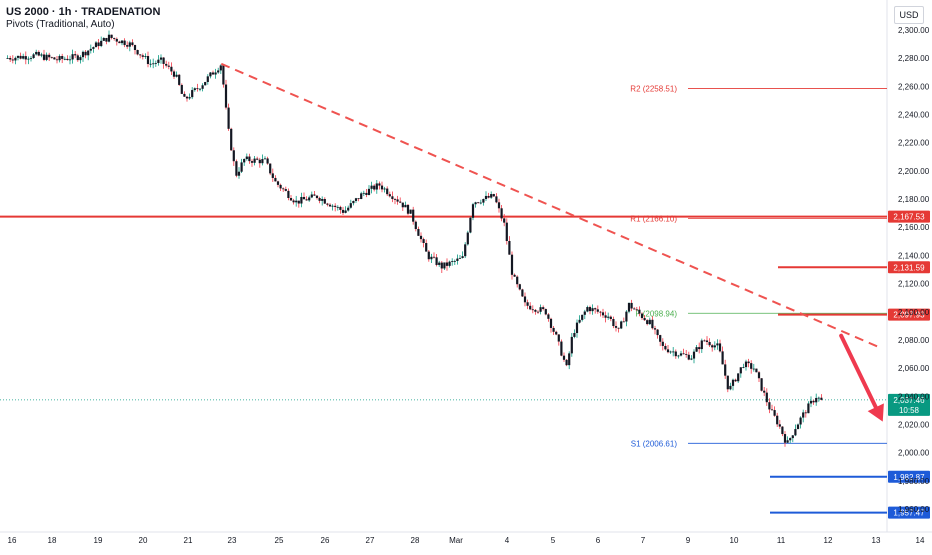 The height and width of the screenshot is (555, 932). Describe the element at coordinates (914, 312) in the screenshot. I see `y-tick-label: 2,100.00` at that location.